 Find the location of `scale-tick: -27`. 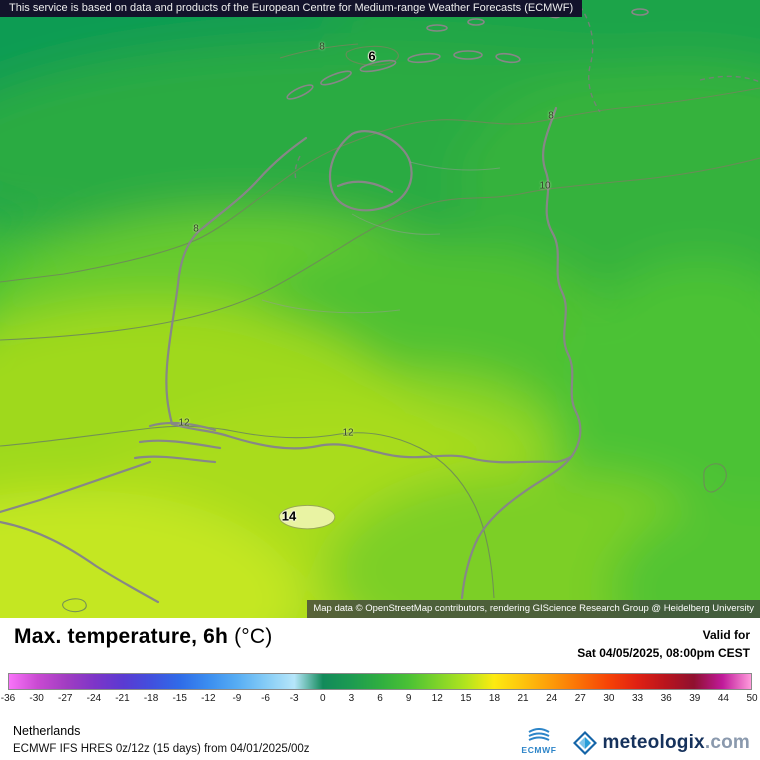

scale-tick: -27 is located at coordinates (65, 698).